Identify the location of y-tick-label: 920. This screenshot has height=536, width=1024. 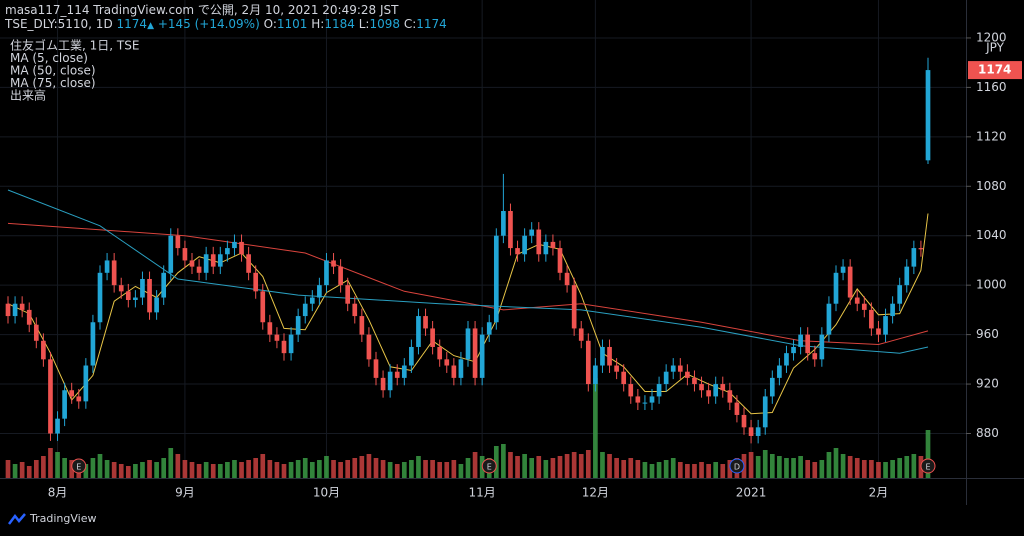
(987, 384).